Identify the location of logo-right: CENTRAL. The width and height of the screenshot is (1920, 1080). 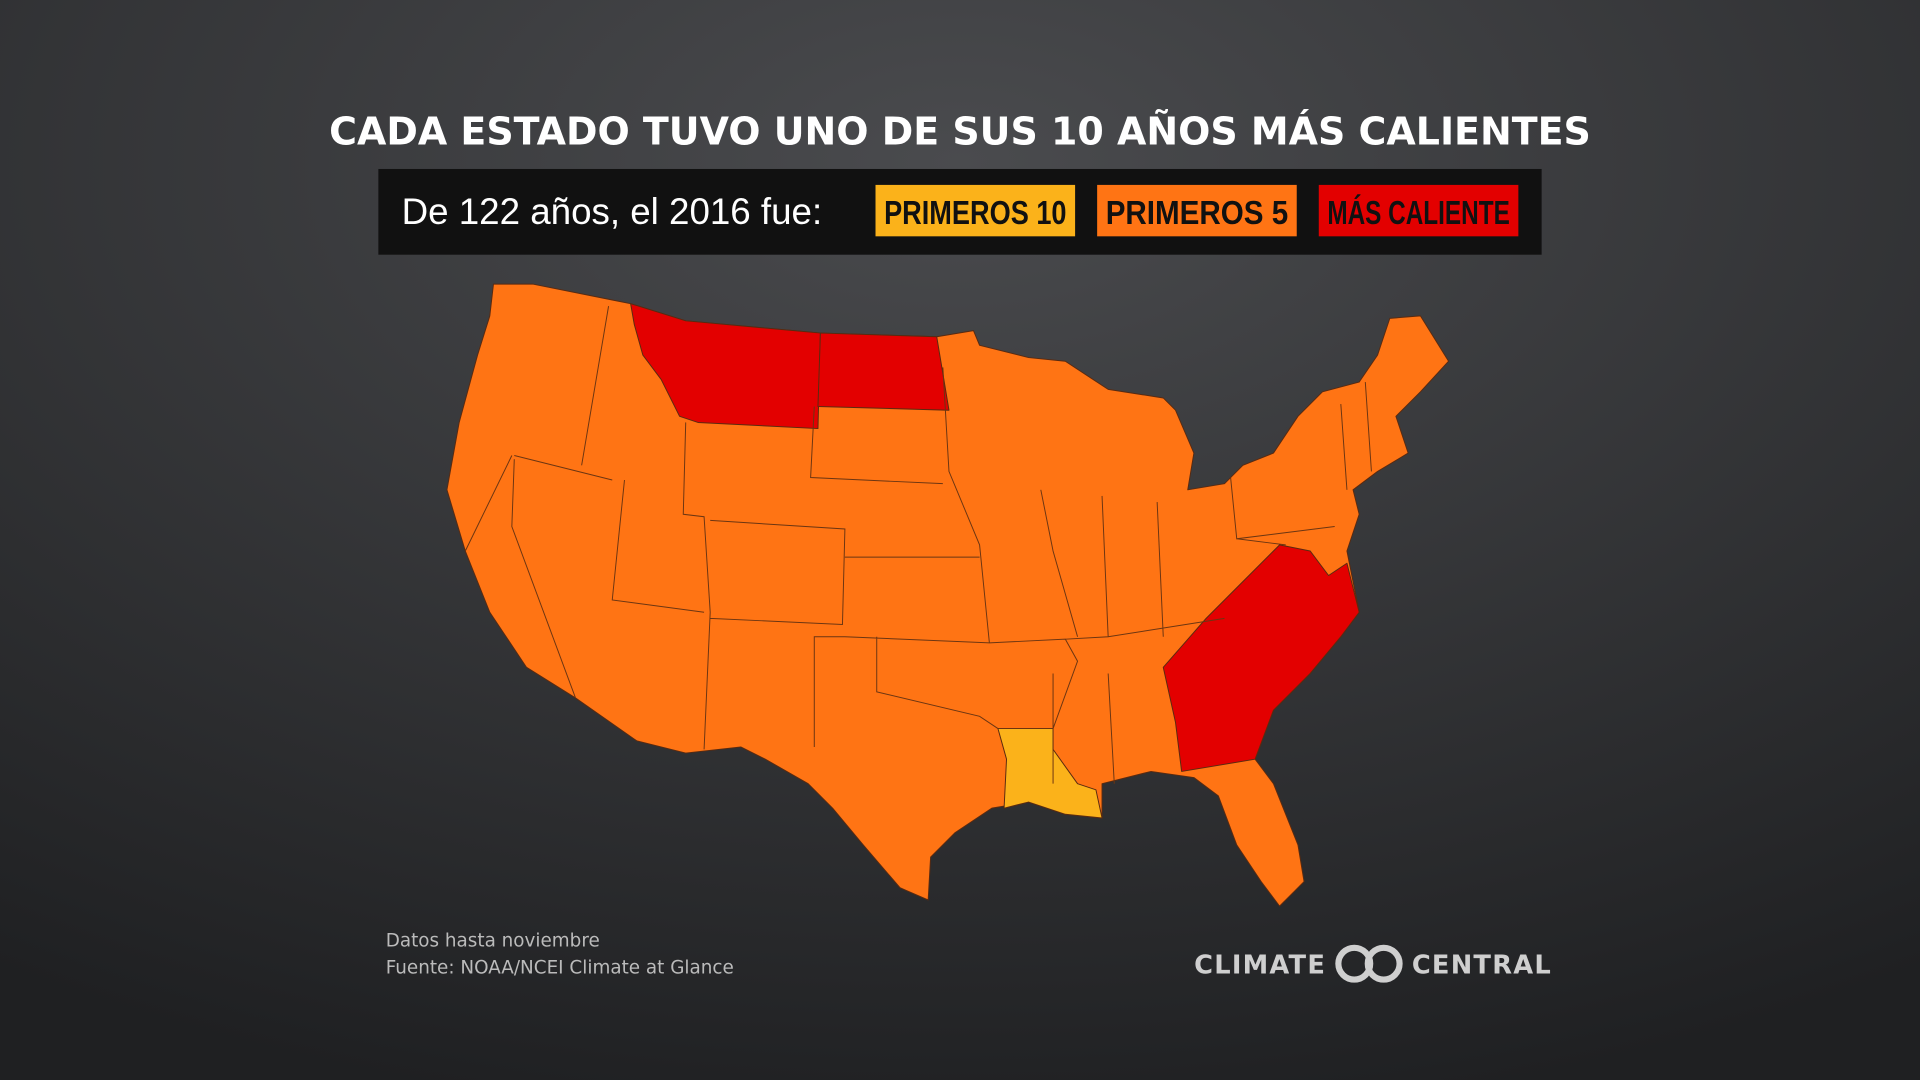
(1482, 965).